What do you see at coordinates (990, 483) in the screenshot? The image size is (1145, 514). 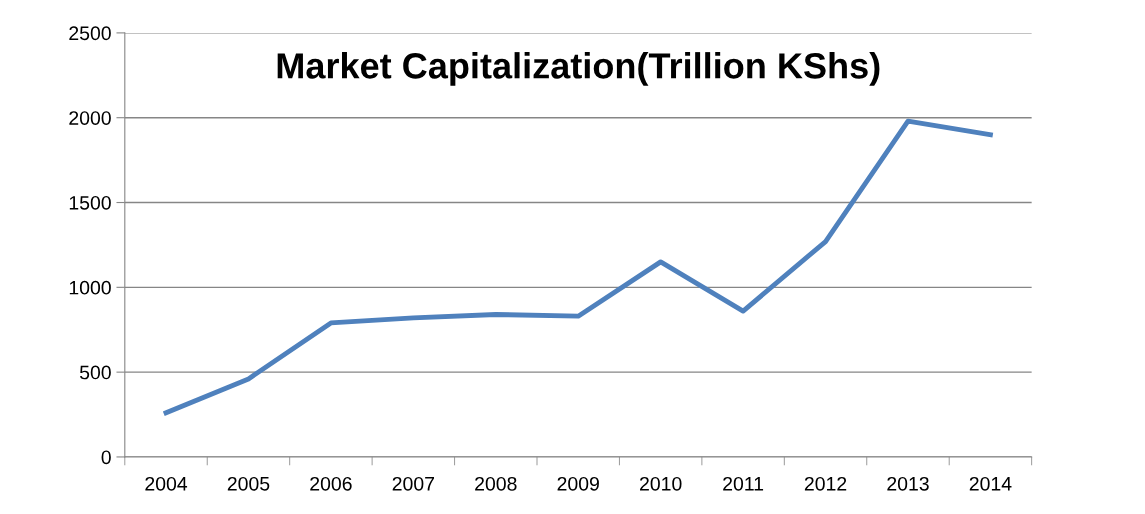 I see `x-tick-label: 2014` at bounding box center [990, 483].